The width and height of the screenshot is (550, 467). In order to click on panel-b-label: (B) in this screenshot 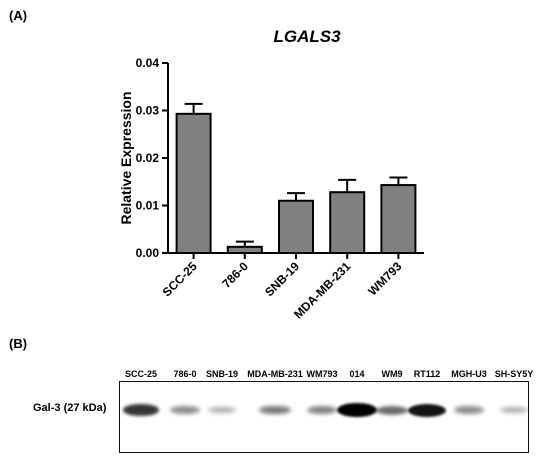, I will do `click(18, 343)`.